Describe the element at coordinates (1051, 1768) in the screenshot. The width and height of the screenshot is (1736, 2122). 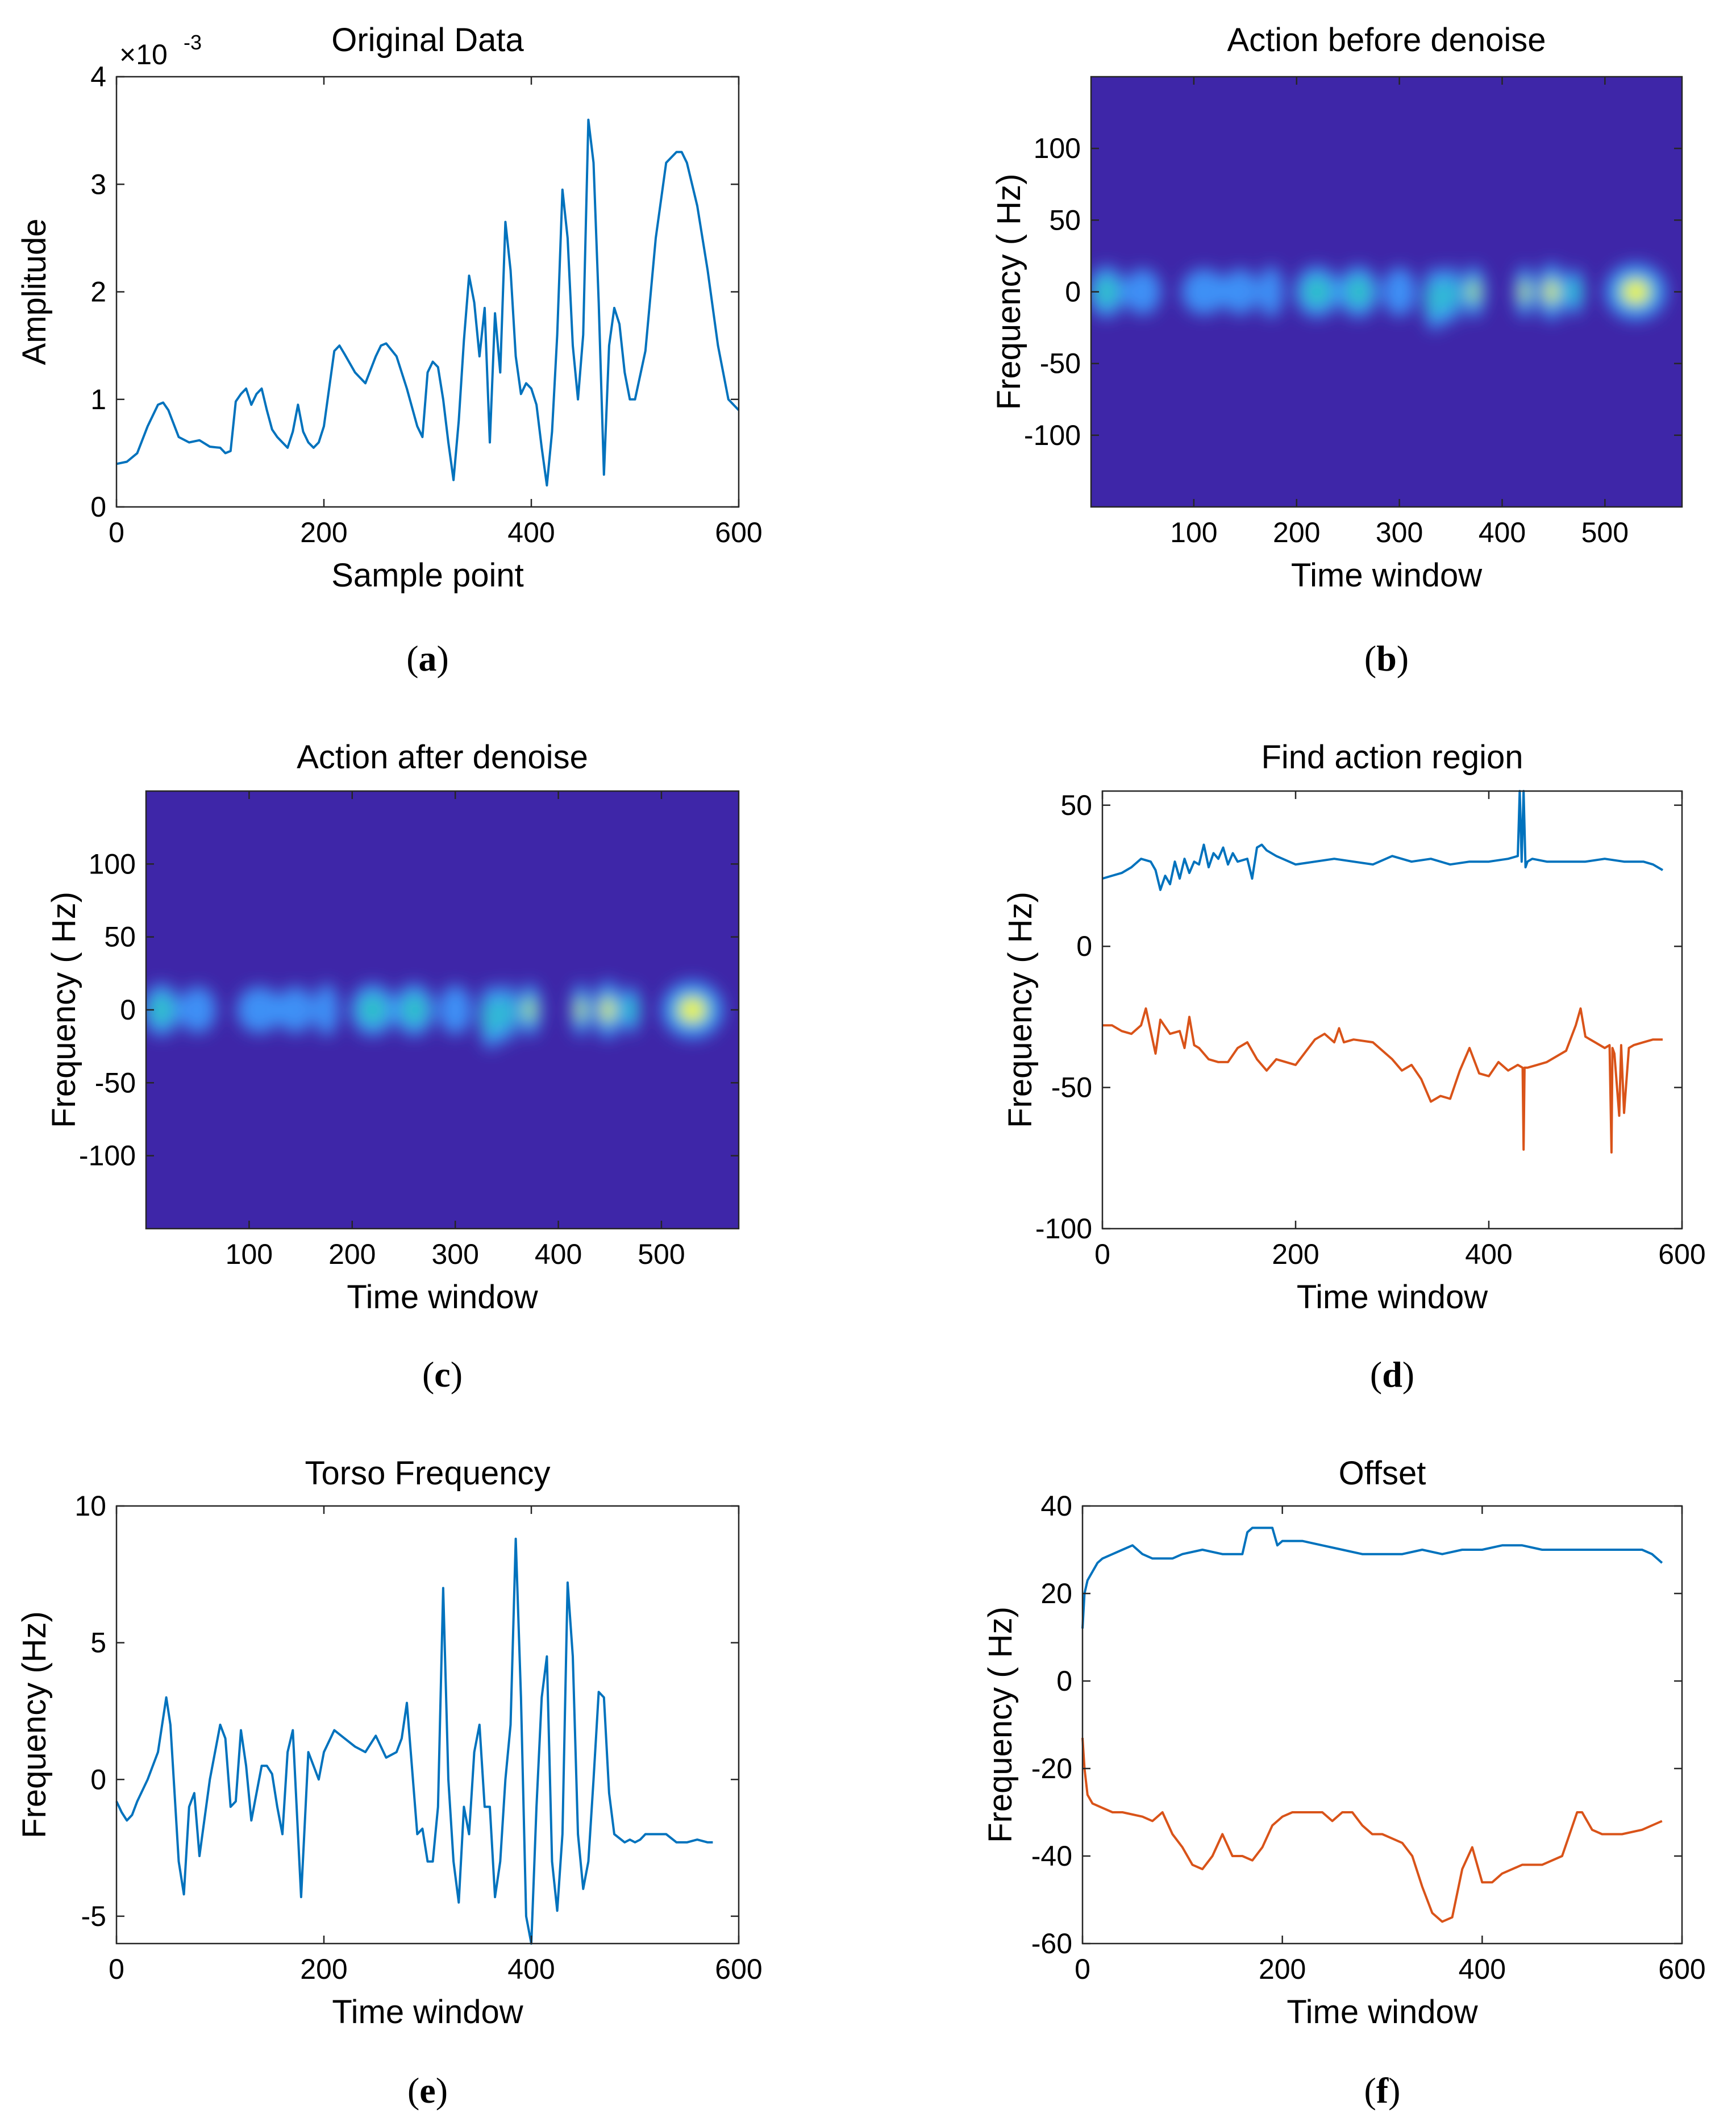
I see `y-tick-label: -20` at that location.